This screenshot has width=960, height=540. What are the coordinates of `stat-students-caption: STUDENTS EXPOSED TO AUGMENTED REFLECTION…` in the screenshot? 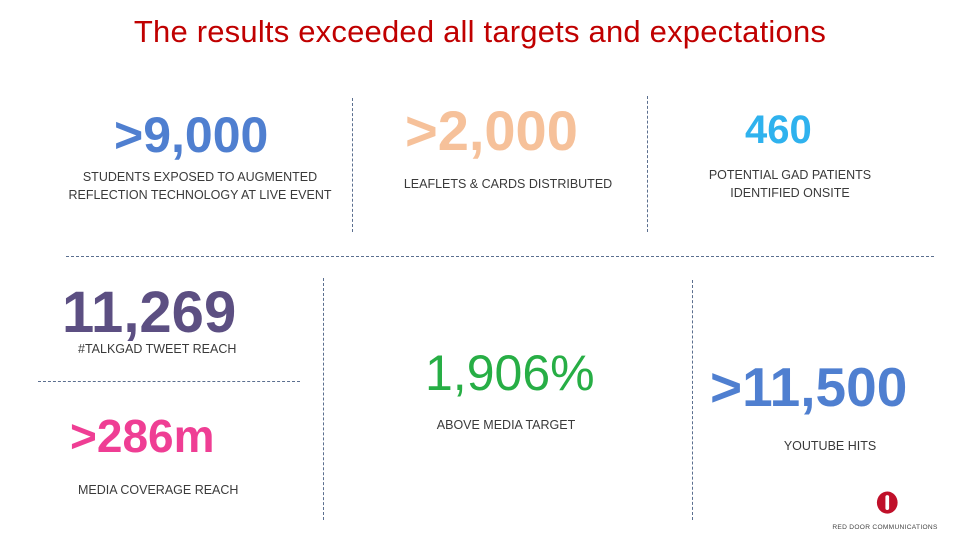 It's located at (200, 186).